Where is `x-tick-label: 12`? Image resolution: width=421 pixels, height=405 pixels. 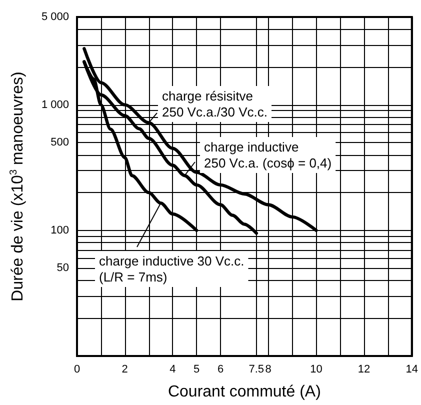 x-tick-label: 12 is located at coordinates (364, 370).